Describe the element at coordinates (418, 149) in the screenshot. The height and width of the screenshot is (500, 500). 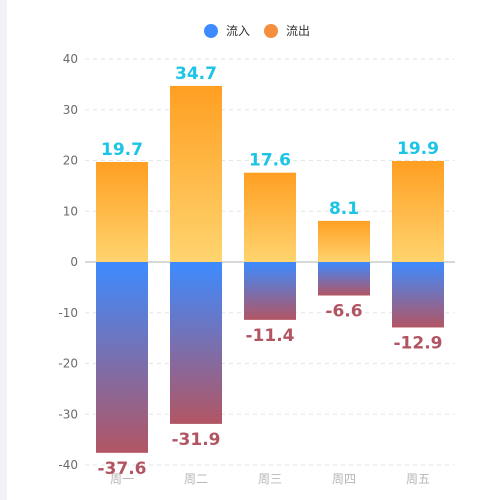
I see `data-label: 19.9` at that location.